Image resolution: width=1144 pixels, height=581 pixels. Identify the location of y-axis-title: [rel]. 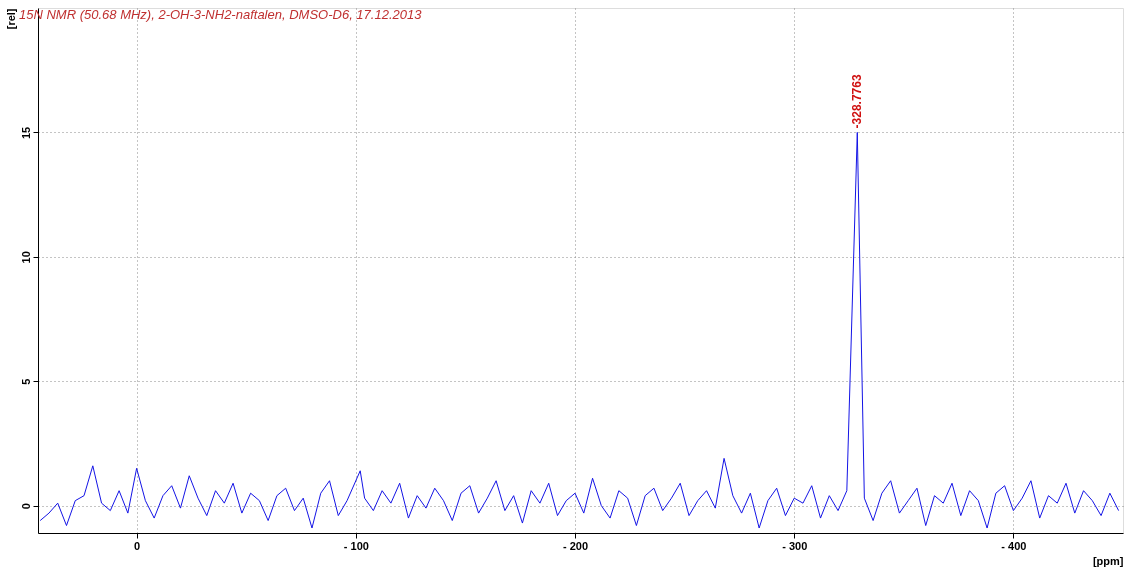
(10, 19).